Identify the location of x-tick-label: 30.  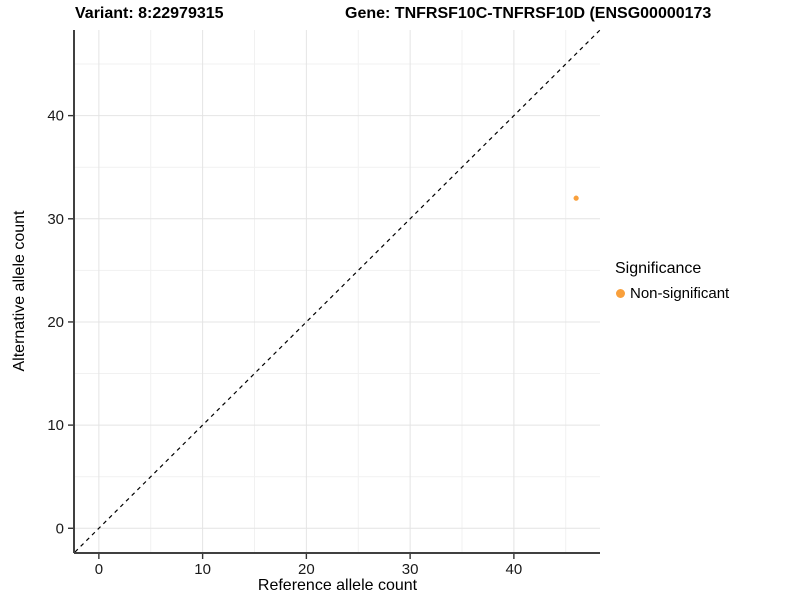
(410, 569).